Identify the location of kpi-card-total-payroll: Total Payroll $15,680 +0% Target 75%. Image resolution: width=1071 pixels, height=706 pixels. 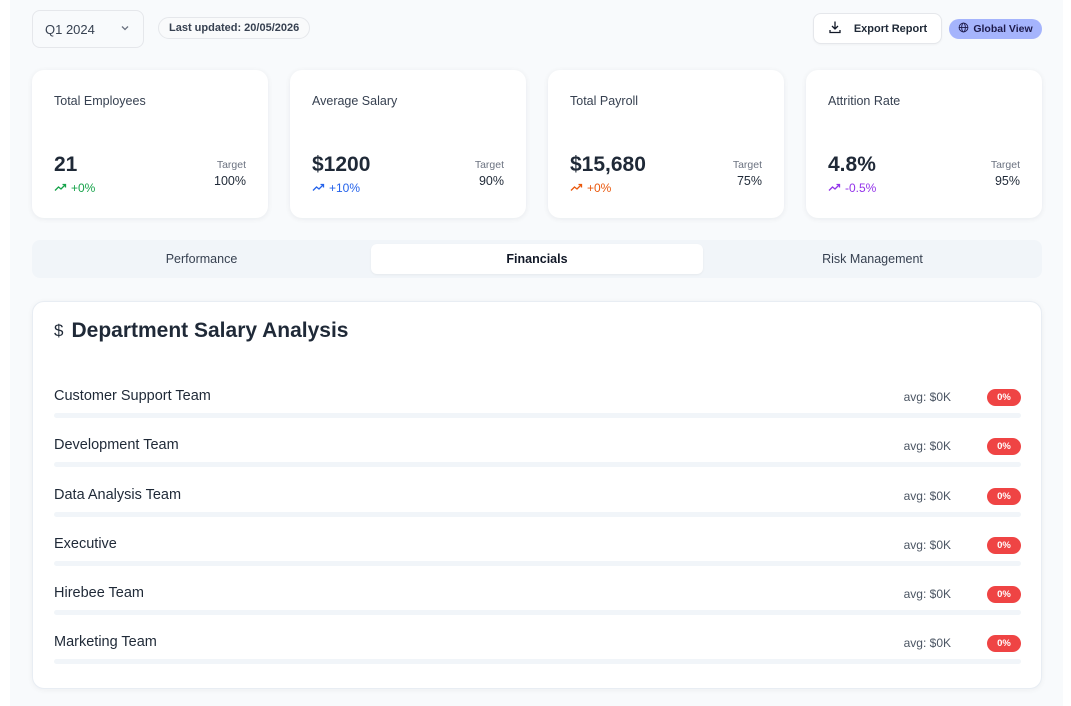
(666, 144).